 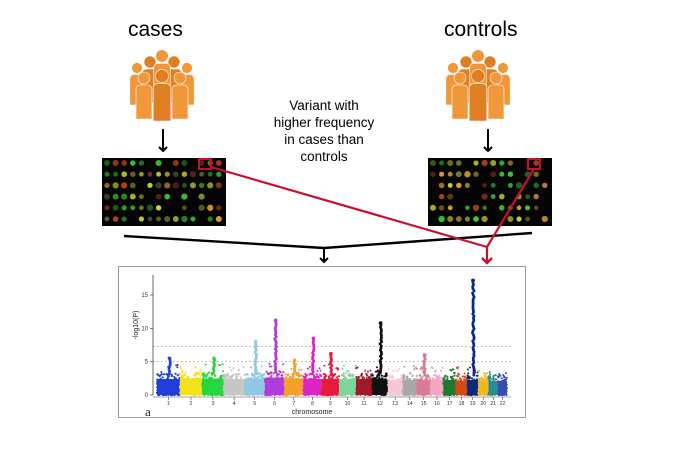 What do you see at coordinates (312, 412) in the screenshot?
I see `x-axis-label: chromosome` at bounding box center [312, 412].